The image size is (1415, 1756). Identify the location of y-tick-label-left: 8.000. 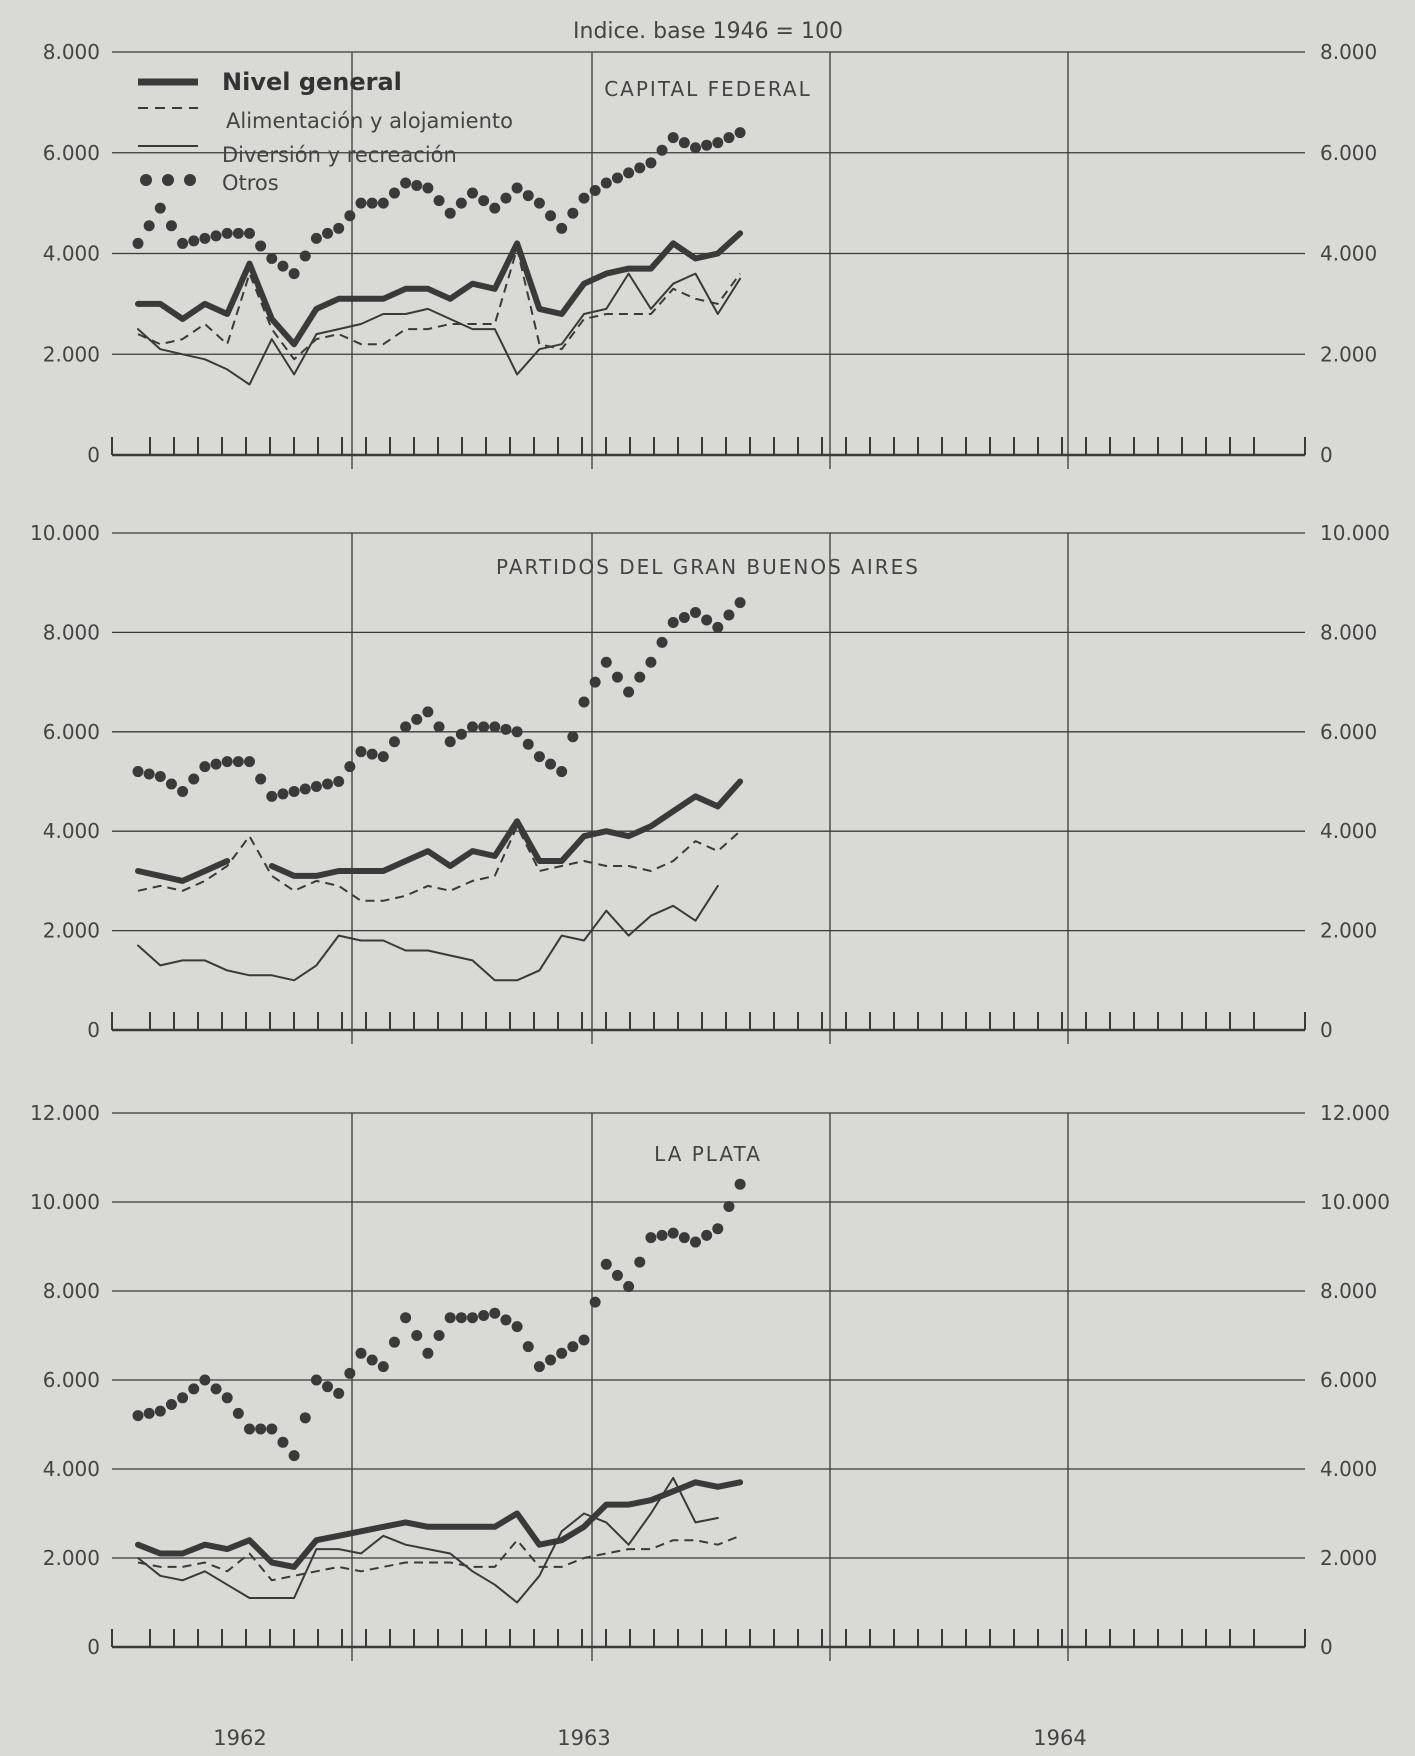
(71, 632).